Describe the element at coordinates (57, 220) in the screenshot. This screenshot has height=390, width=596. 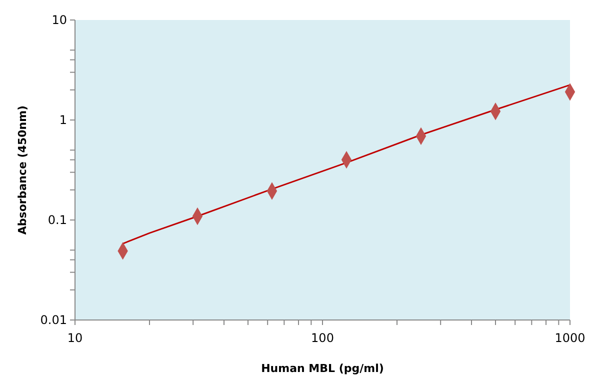
I see `y-tick-label: 0.1` at that location.